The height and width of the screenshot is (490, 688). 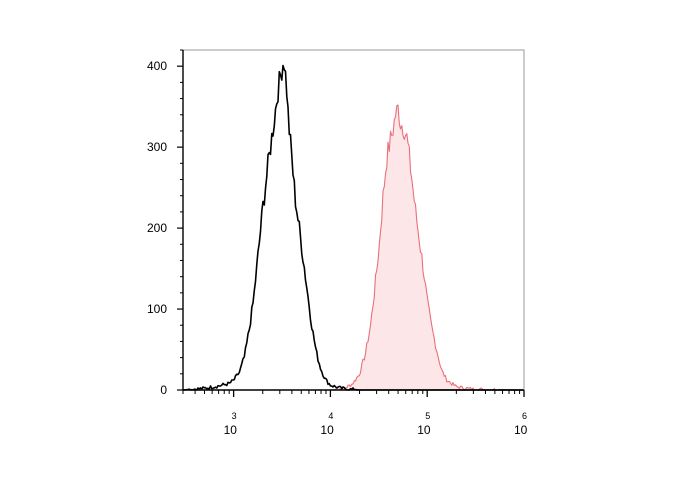 I want to click on y-tick-label: 200, so click(x=157, y=228).